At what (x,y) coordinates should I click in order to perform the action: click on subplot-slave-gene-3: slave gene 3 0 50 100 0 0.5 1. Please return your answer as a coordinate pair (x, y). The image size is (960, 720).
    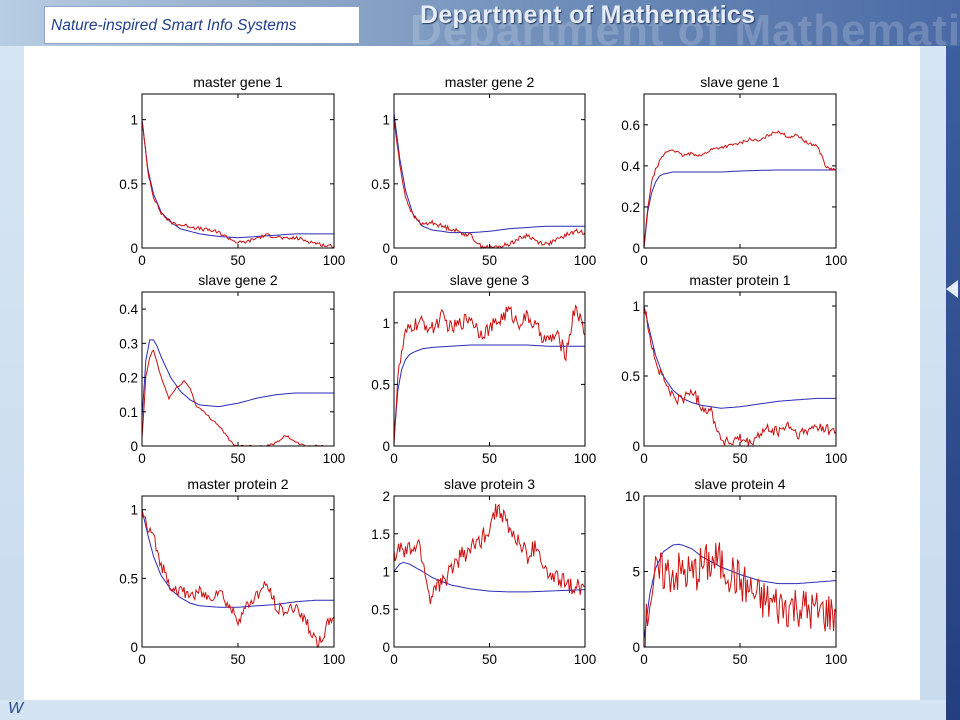
    Looking at the image, I should click on (483, 369).